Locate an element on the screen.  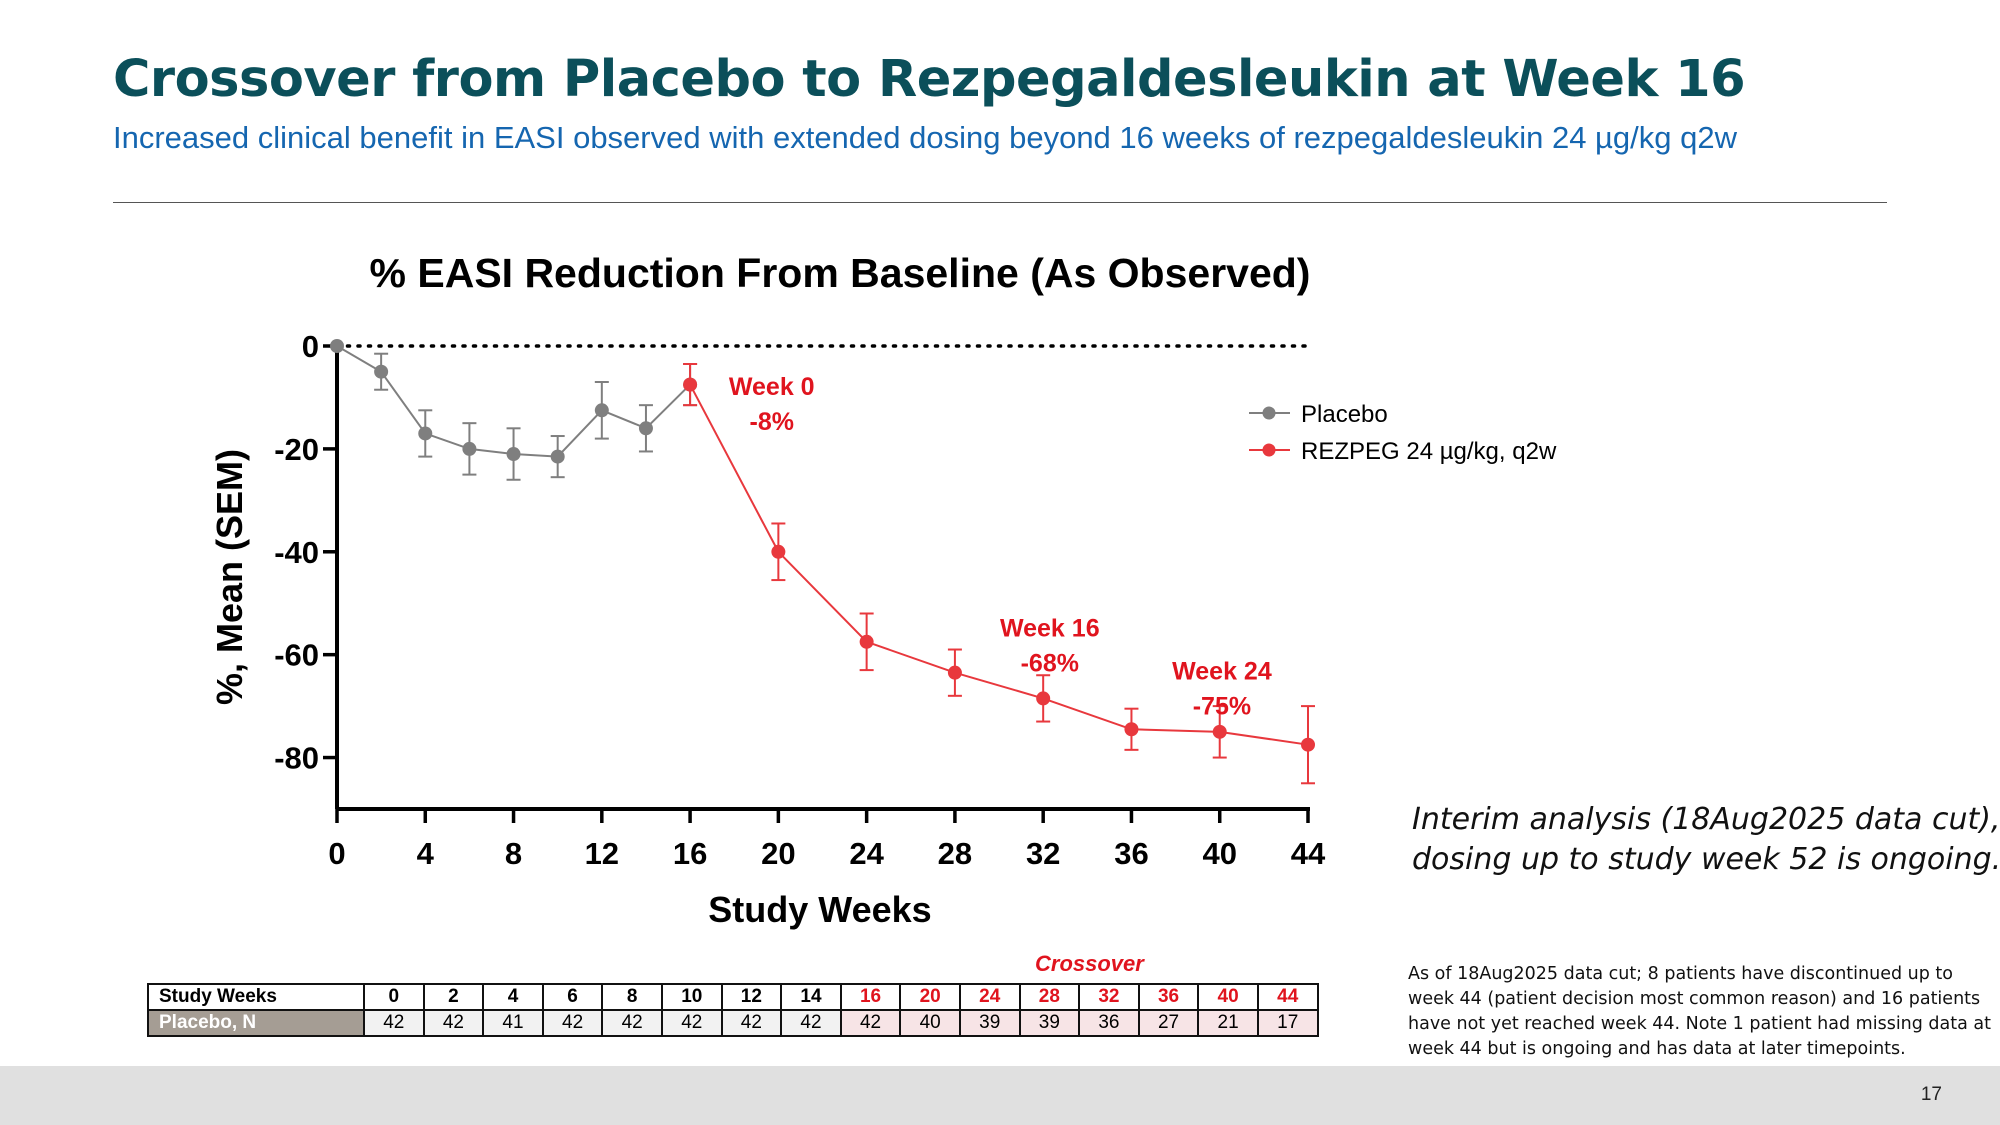
note-line-1: Interim analysis (18Aug2025 data cut), is located at coordinates (1706, 819).